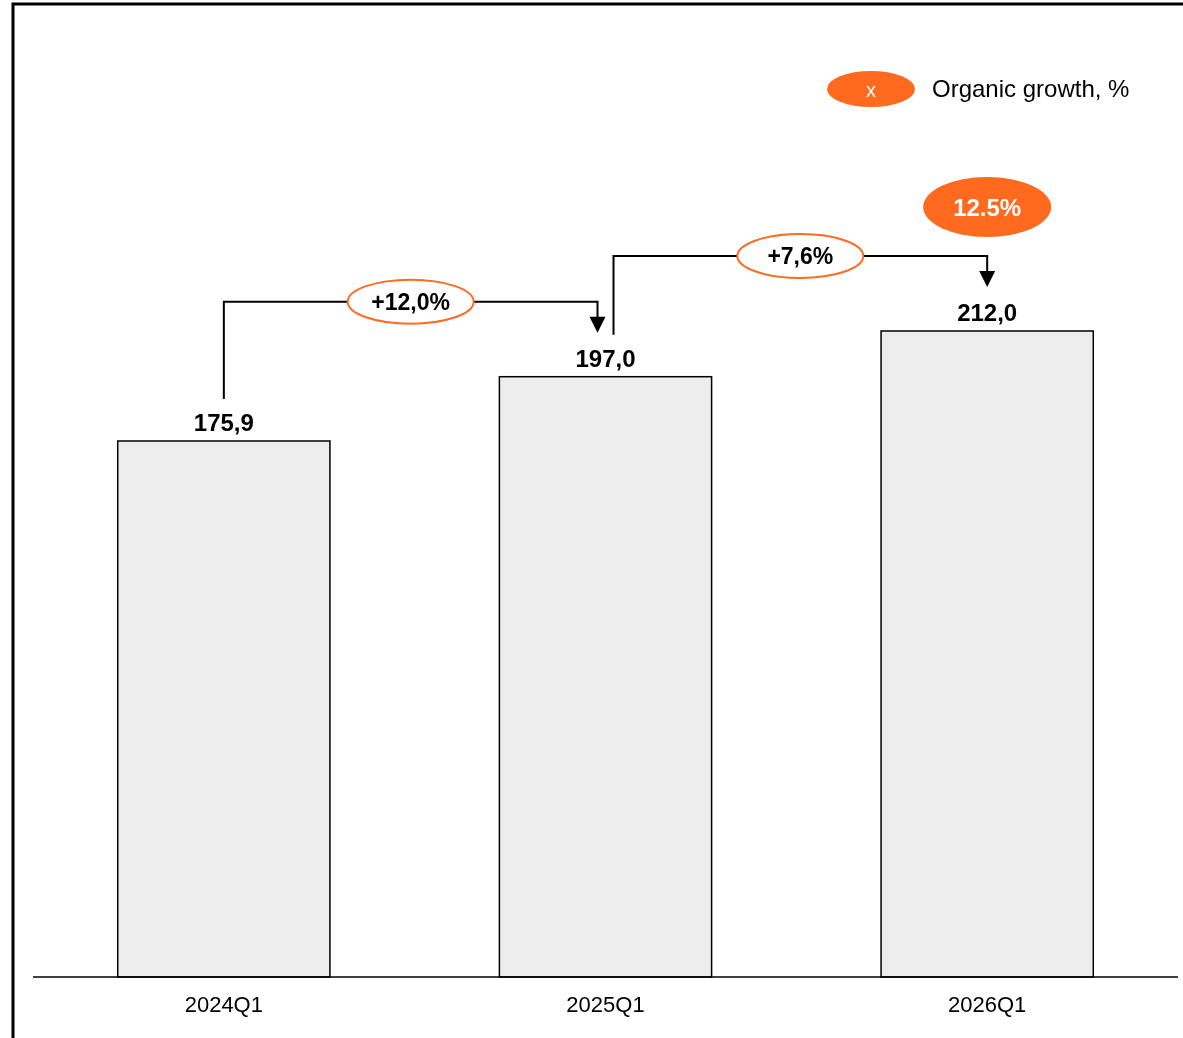  What do you see at coordinates (605, 1004) in the screenshot?
I see `x-tick-label: 2025Q1` at bounding box center [605, 1004].